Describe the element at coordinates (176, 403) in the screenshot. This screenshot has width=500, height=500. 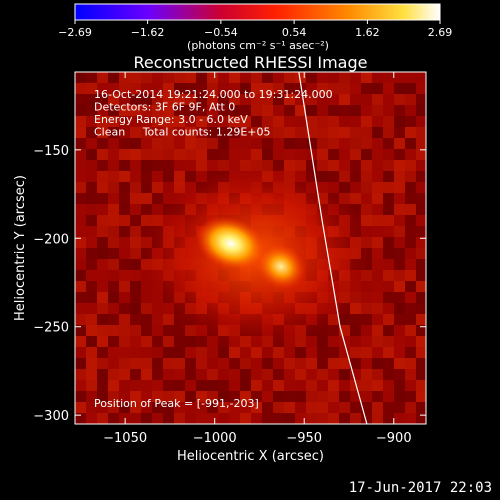
I see `peak-position-label: Position of Peak = [-991,-203]` at that location.